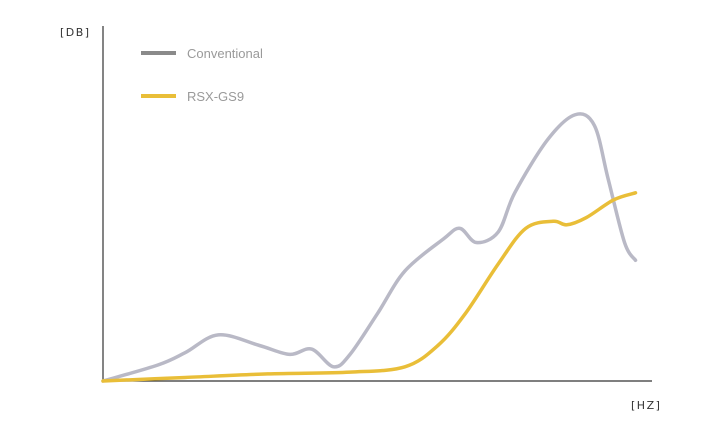 This screenshot has width=720, height=438. What do you see at coordinates (215, 96) in the screenshot?
I see `legend-label-rsx-gs9: RSX-GS9` at bounding box center [215, 96].